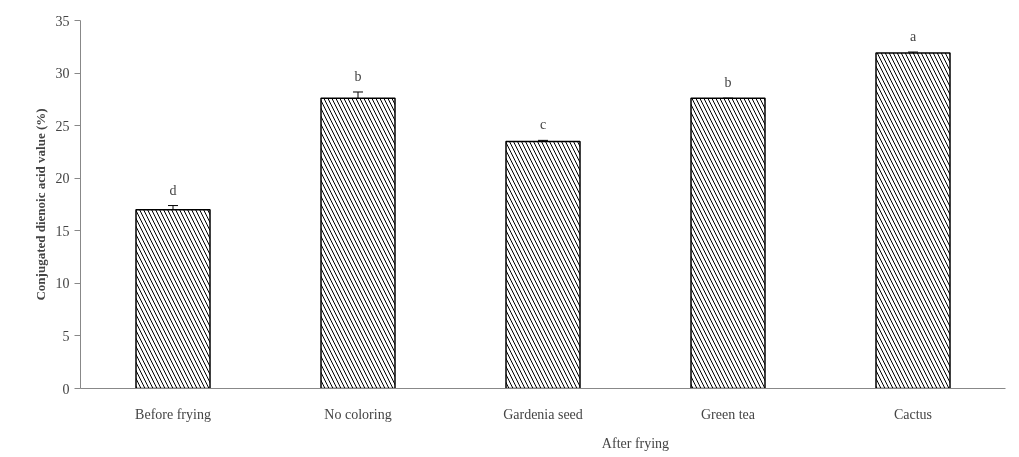  I want to click on x-tick-label: Cactus, so click(913, 414).